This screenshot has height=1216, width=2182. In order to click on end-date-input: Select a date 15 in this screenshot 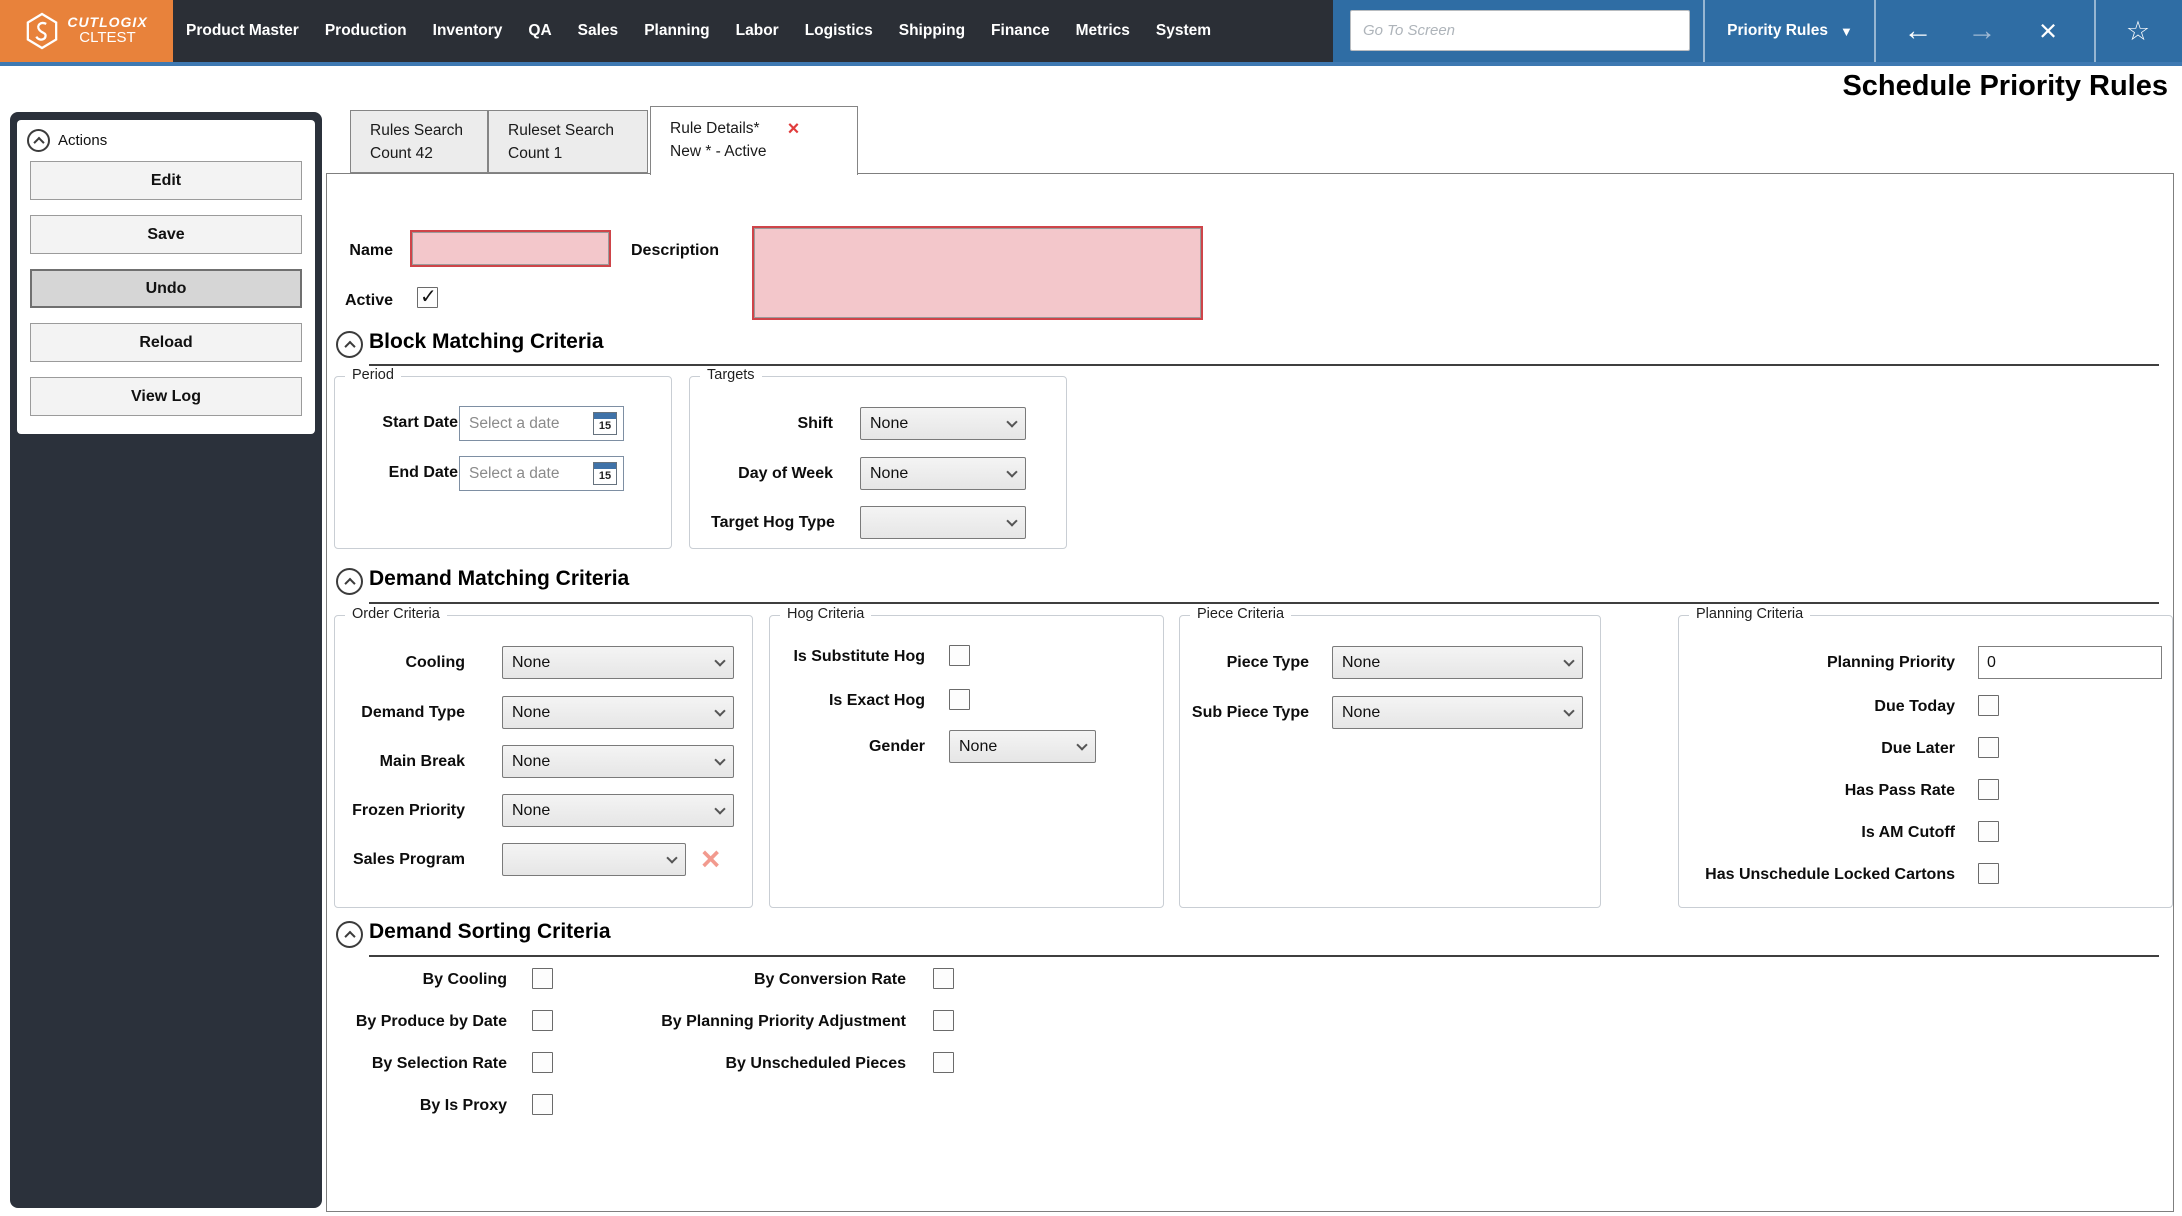, I will do `click(541, 473)`.